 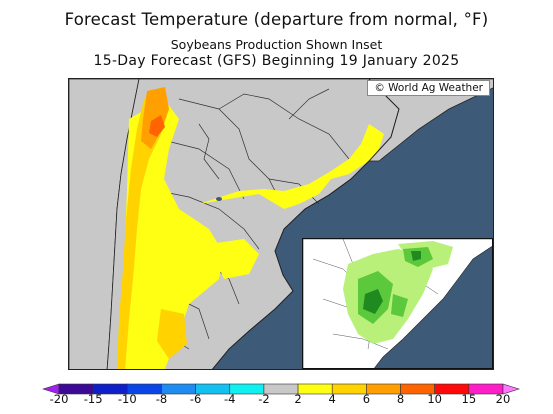 What do you see at coordinates (152, 230) in the screenshot?
I see `anomaly-4to6` at bounding box center [152, 230].